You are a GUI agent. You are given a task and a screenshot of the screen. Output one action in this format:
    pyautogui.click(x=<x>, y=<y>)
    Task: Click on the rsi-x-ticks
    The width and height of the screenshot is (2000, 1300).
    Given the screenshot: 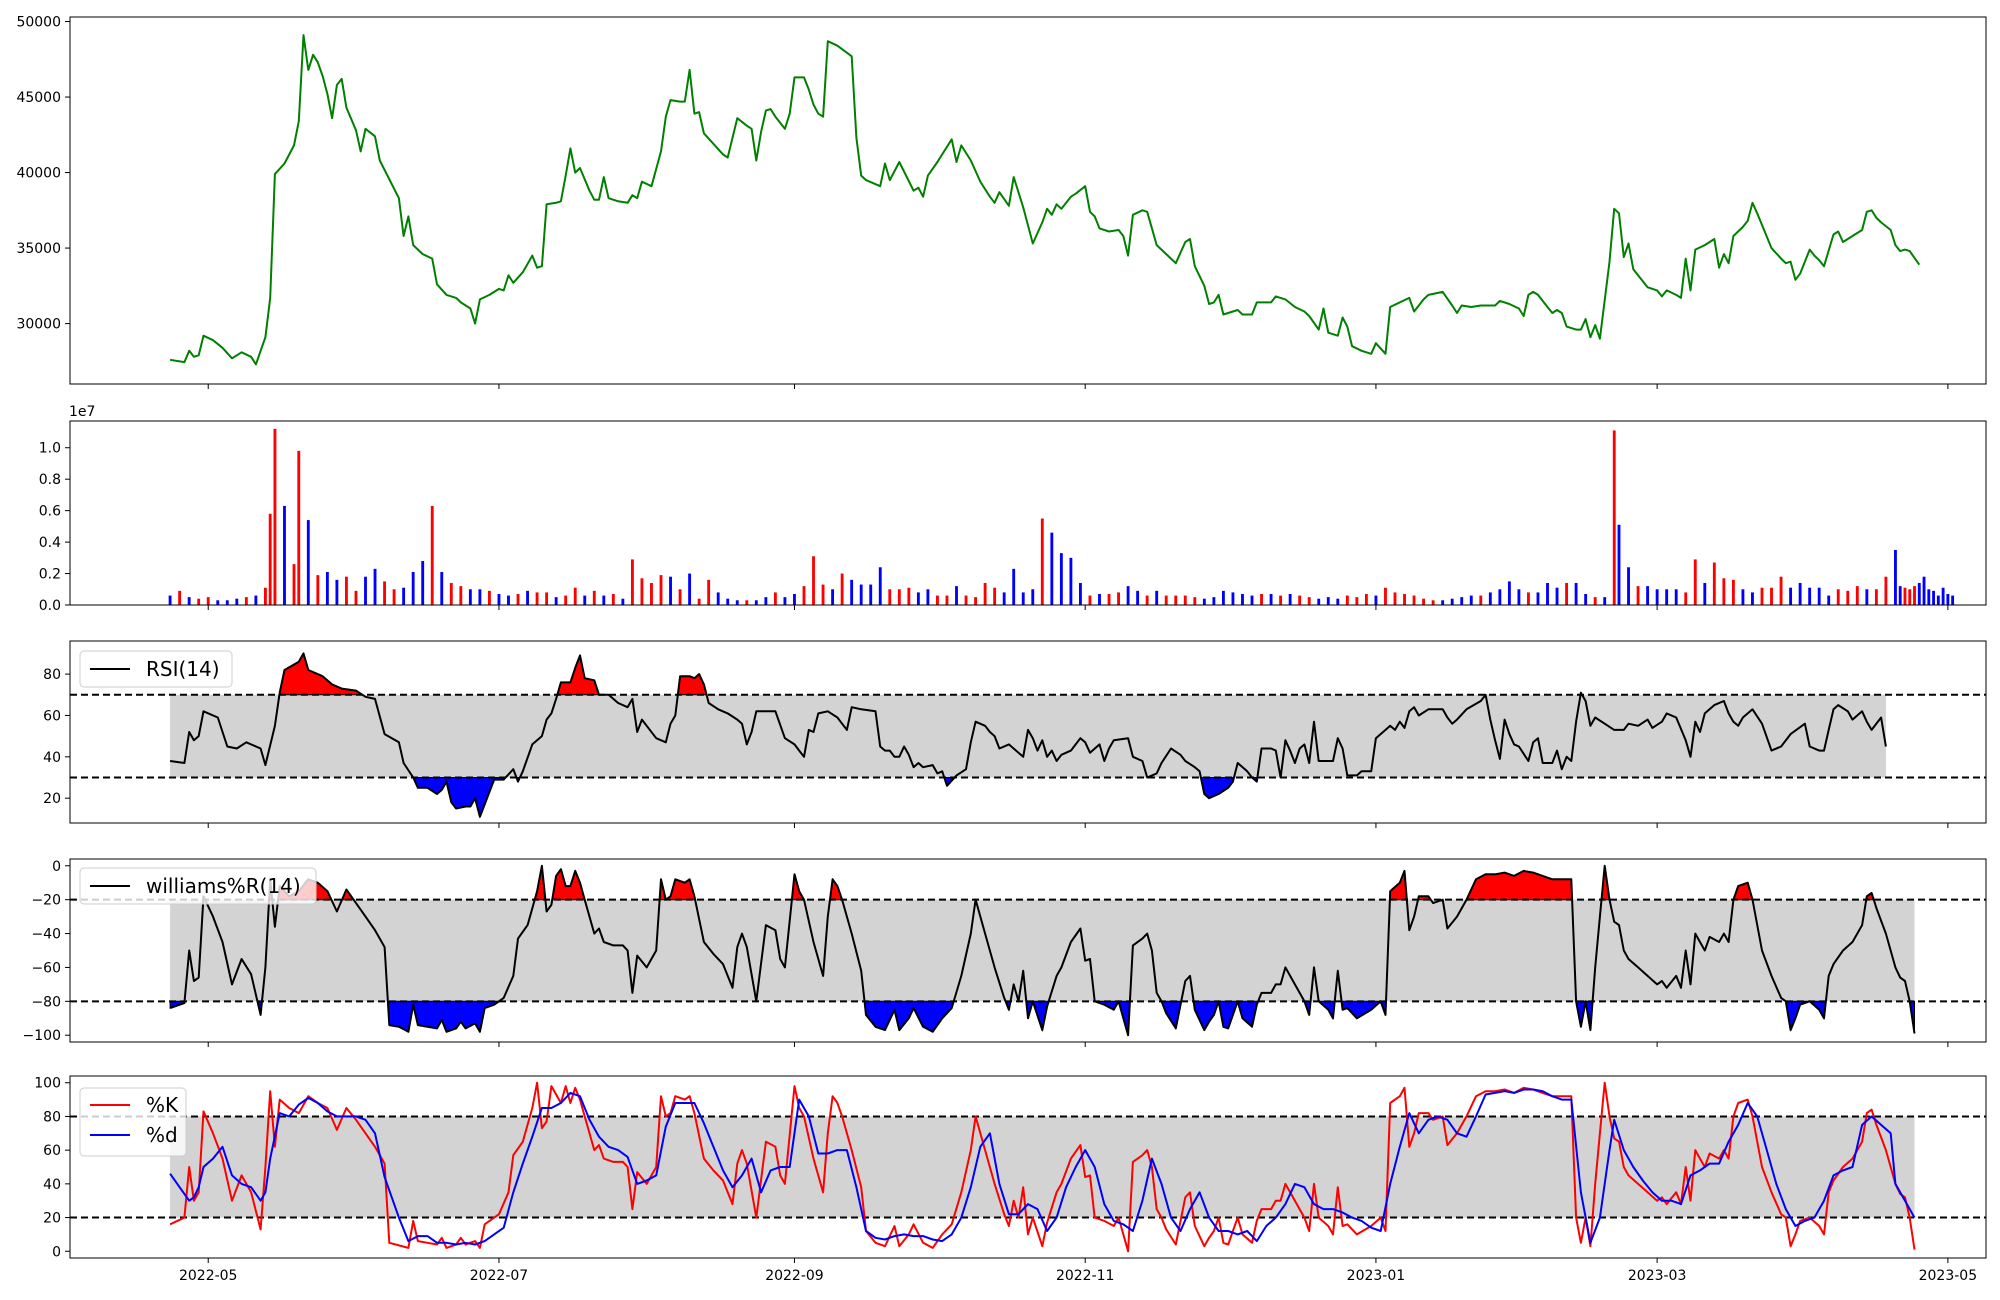 What is the action you would take?
    pyautogui.click(x=1078, y=825)
    